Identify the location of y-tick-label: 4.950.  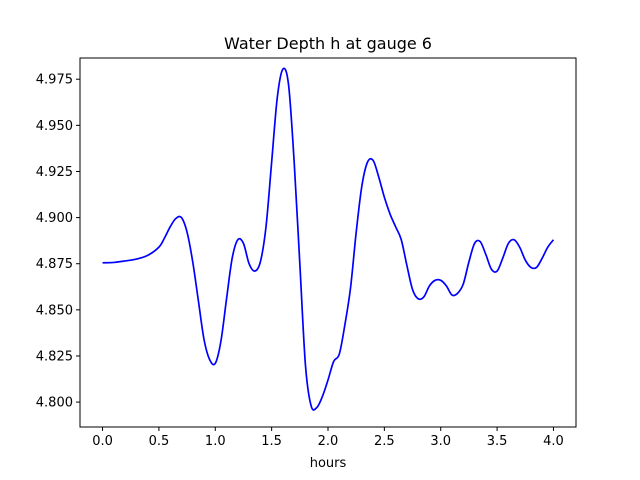
(54, 126).